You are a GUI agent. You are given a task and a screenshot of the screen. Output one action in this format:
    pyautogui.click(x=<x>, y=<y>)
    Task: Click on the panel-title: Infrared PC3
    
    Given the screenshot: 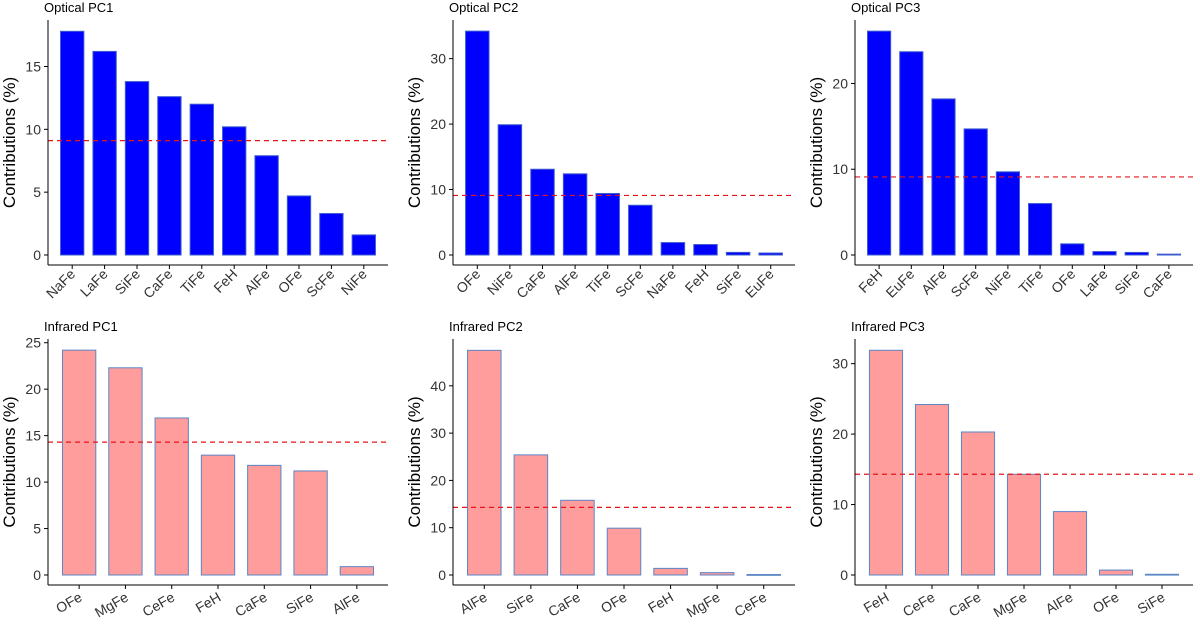 What is the action you would take?
    pyautogui.click(x=888, y=326)
    